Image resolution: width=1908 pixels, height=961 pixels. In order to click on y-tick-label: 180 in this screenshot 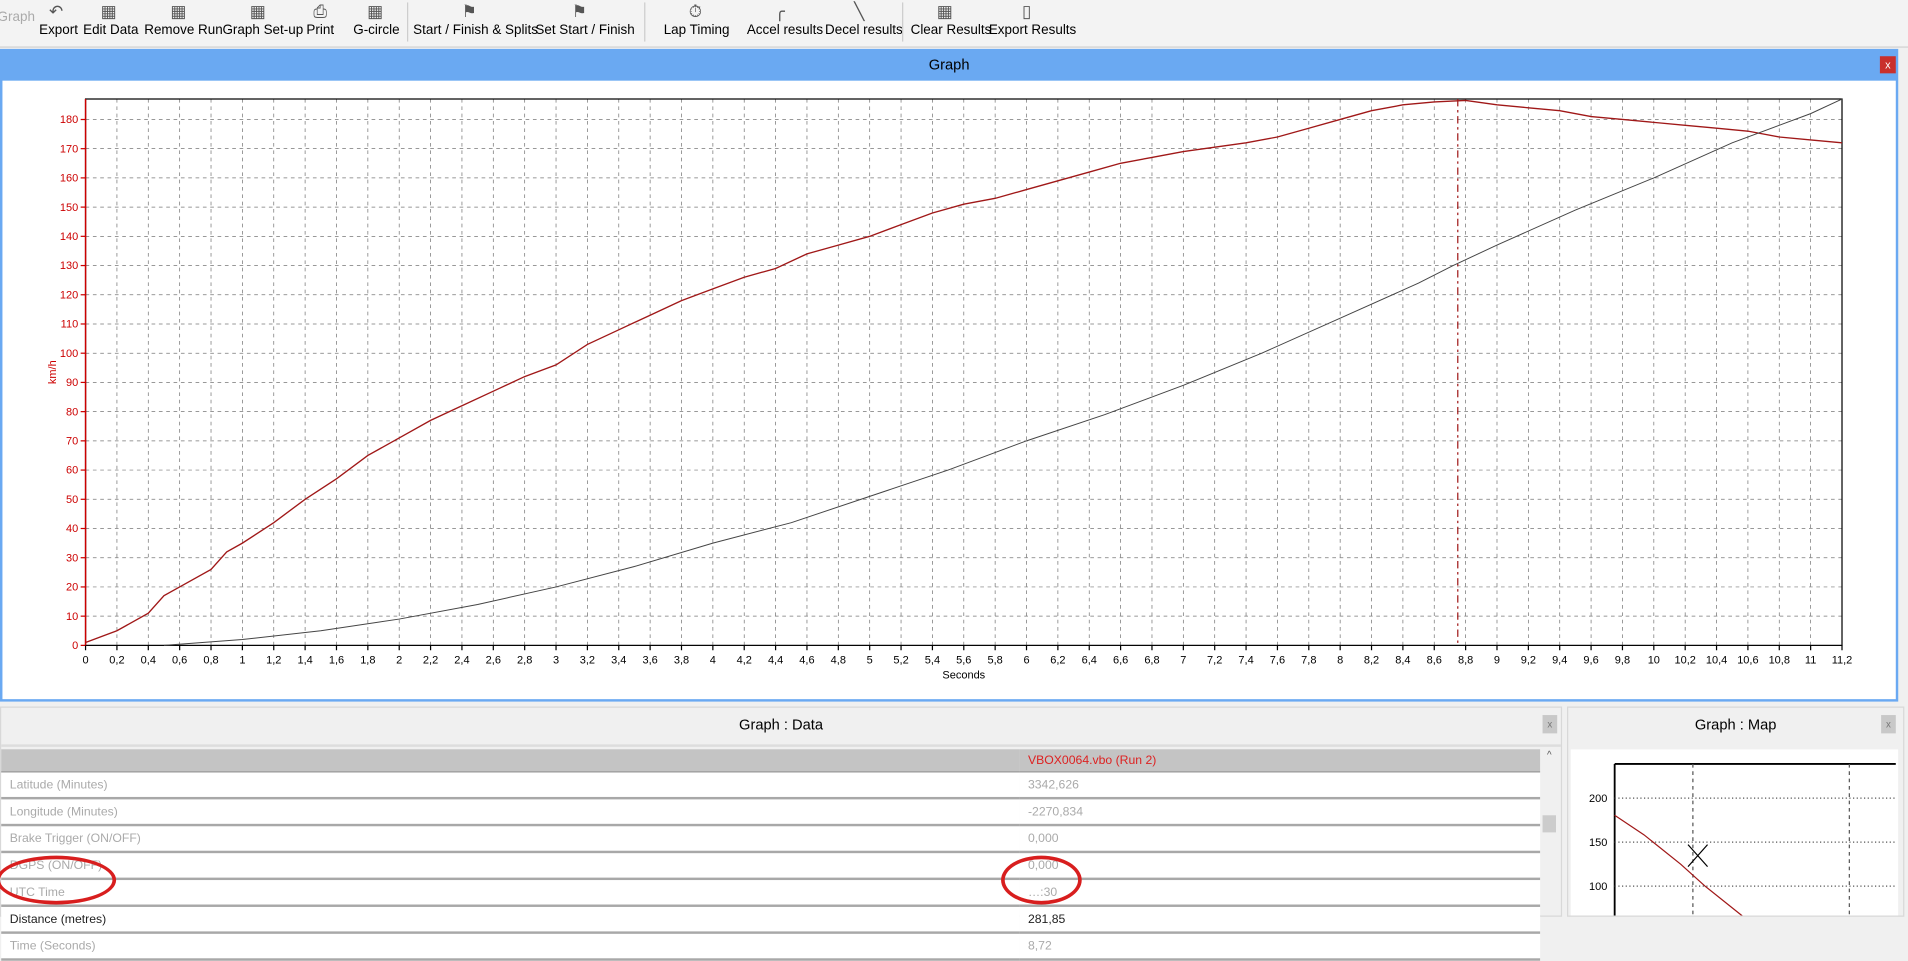, I will do `click(69, 120)`.